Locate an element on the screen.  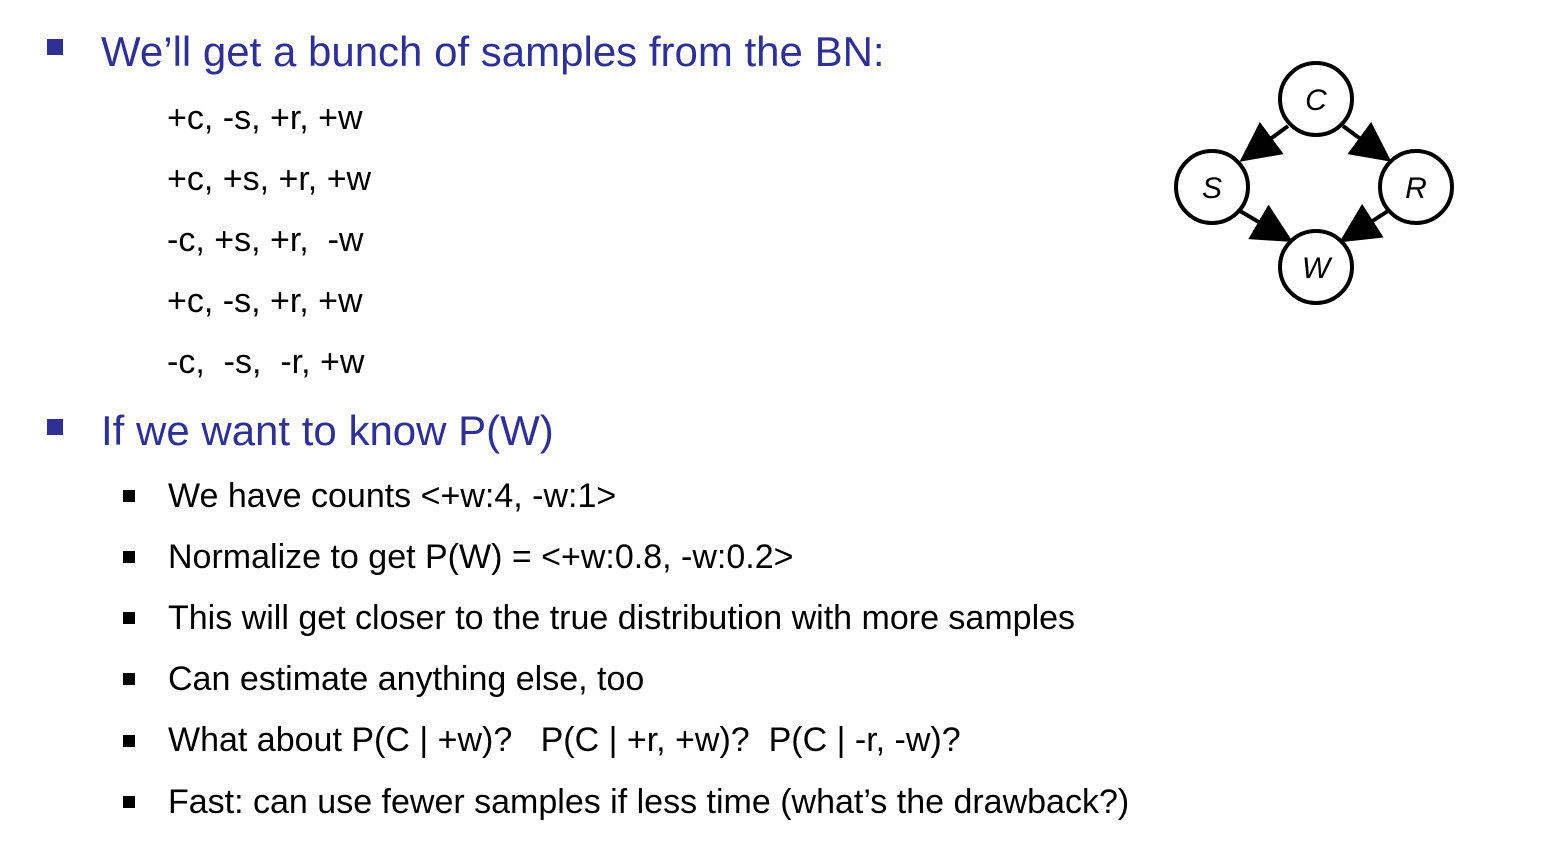
node-r: R is located at coordinates (1416, 187).